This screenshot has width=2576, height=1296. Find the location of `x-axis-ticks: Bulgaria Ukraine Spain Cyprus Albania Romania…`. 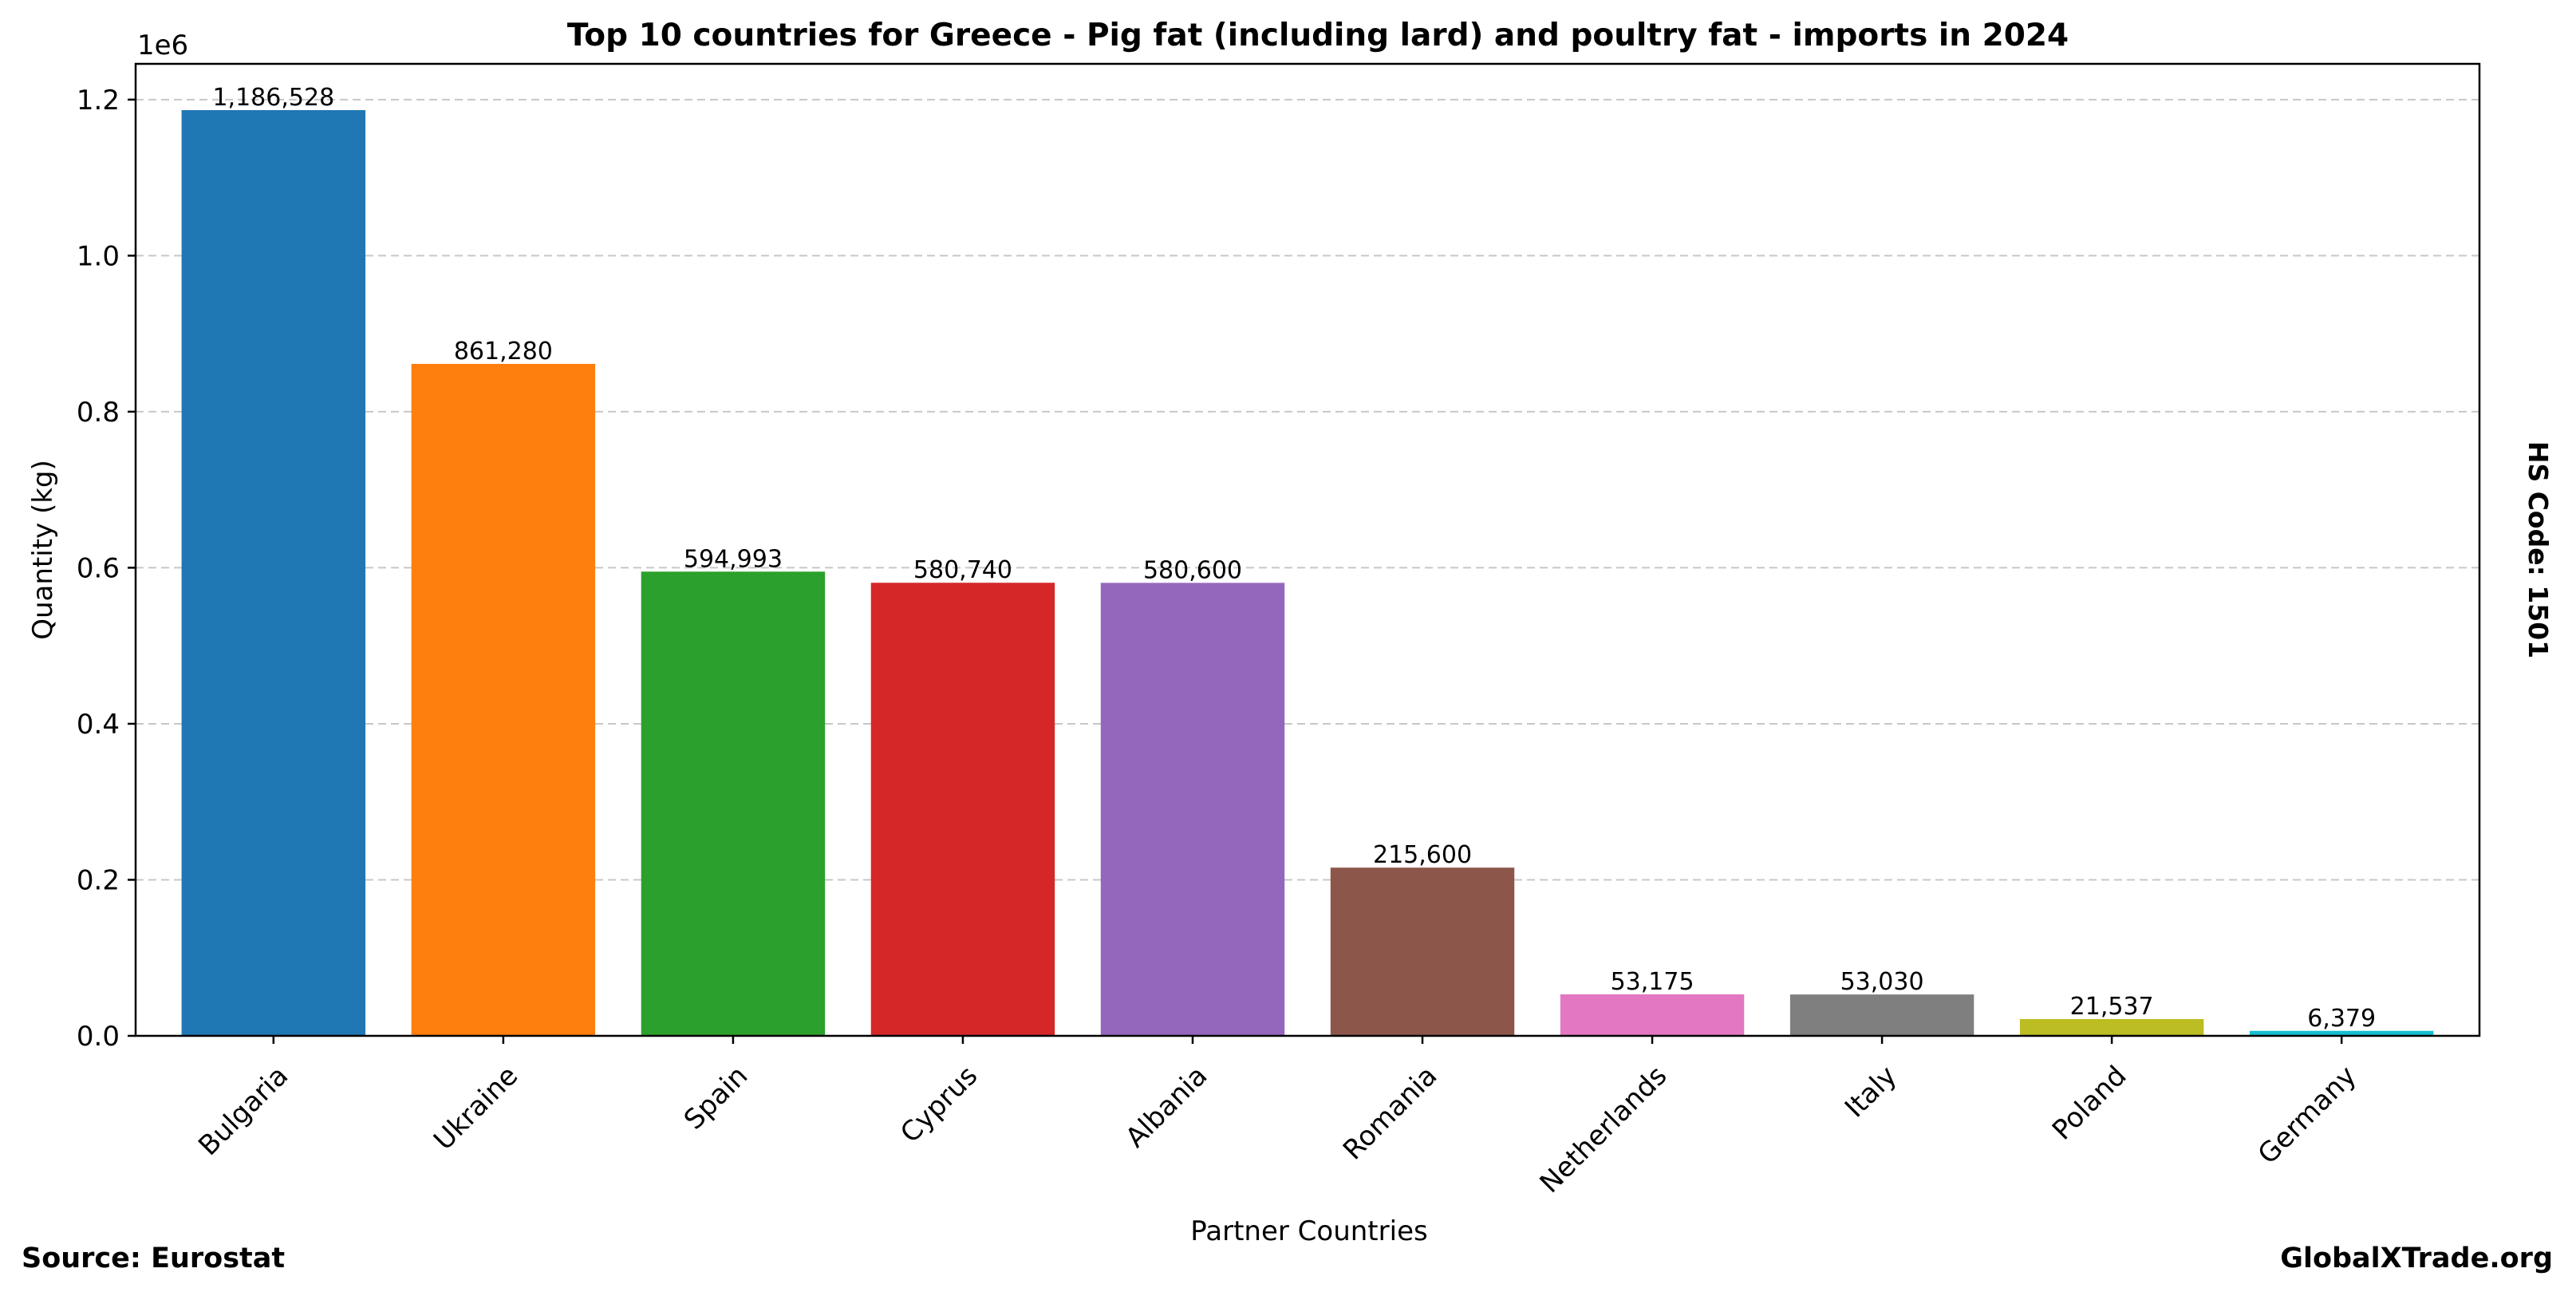

x-axis-ticks: Bulgaria Ukraine Spain Cyprus Albania Romania… is located at coordinates (1278, 1117).